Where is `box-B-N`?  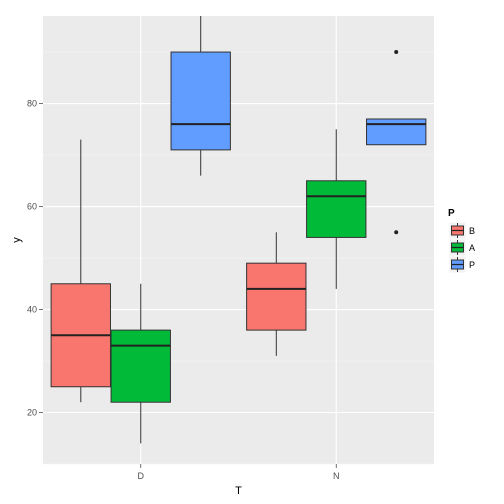
box-B-N is located at coordinates (276, 294).